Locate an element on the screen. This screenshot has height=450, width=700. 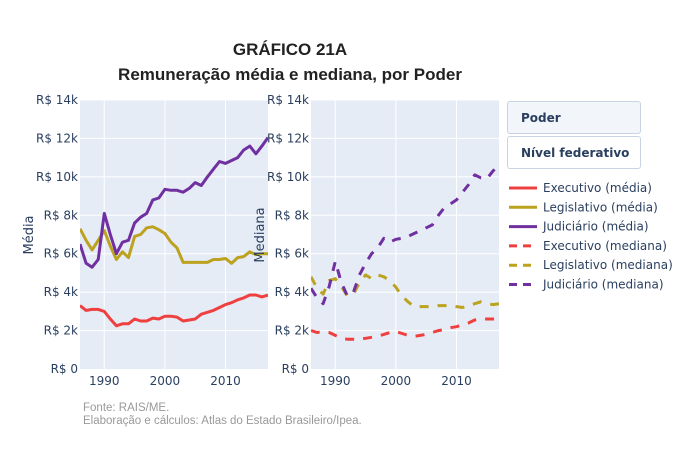
nivel-federativo-button: Nível federativo is located at coordinates (574, 152).